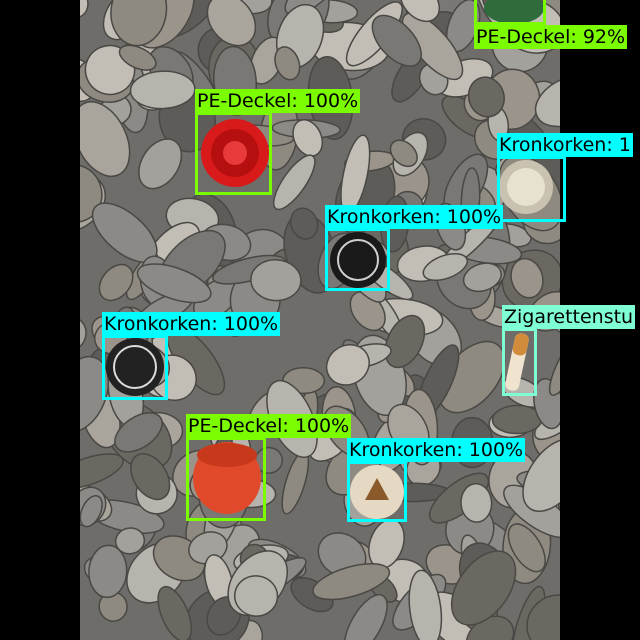 The height and width of the screenshot is (640, 640). I want to click on detection-label-pe-deckel-3: PE-Deckel: 100%, so click(269, 426).